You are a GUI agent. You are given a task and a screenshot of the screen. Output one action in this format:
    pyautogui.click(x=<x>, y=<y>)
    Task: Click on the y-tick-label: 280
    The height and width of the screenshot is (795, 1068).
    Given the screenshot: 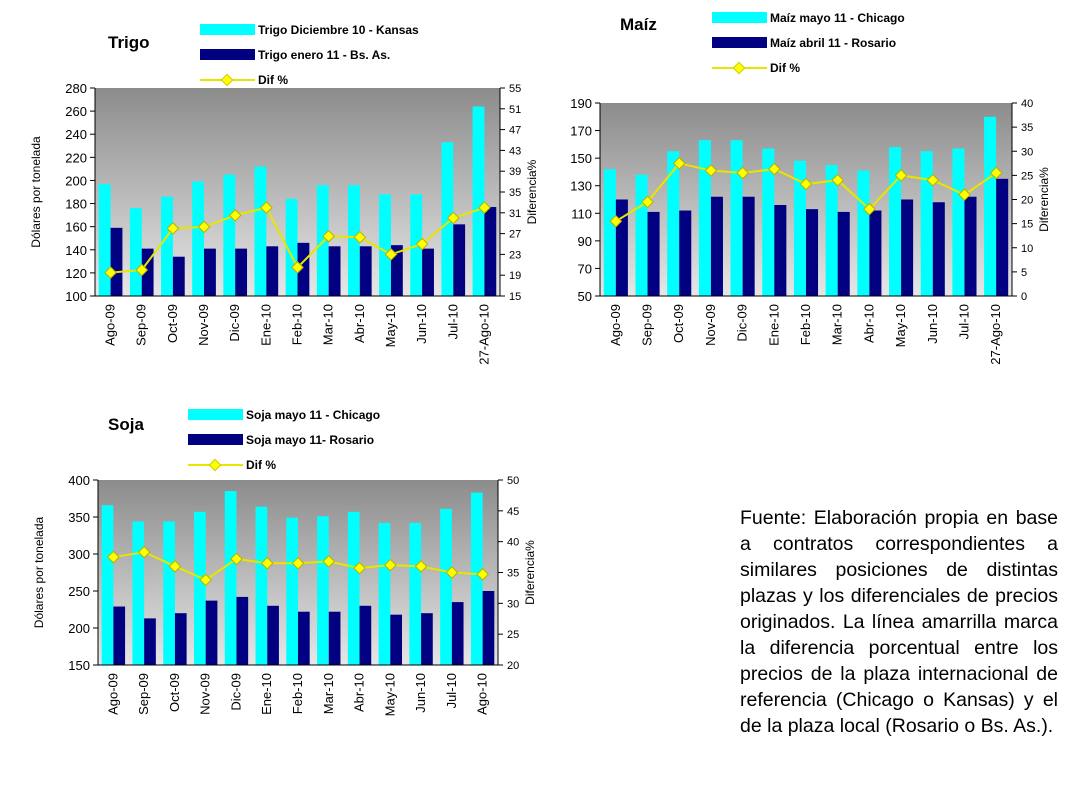 What is the action you would take?
    pyautogui.click(x=76, y=88)
    